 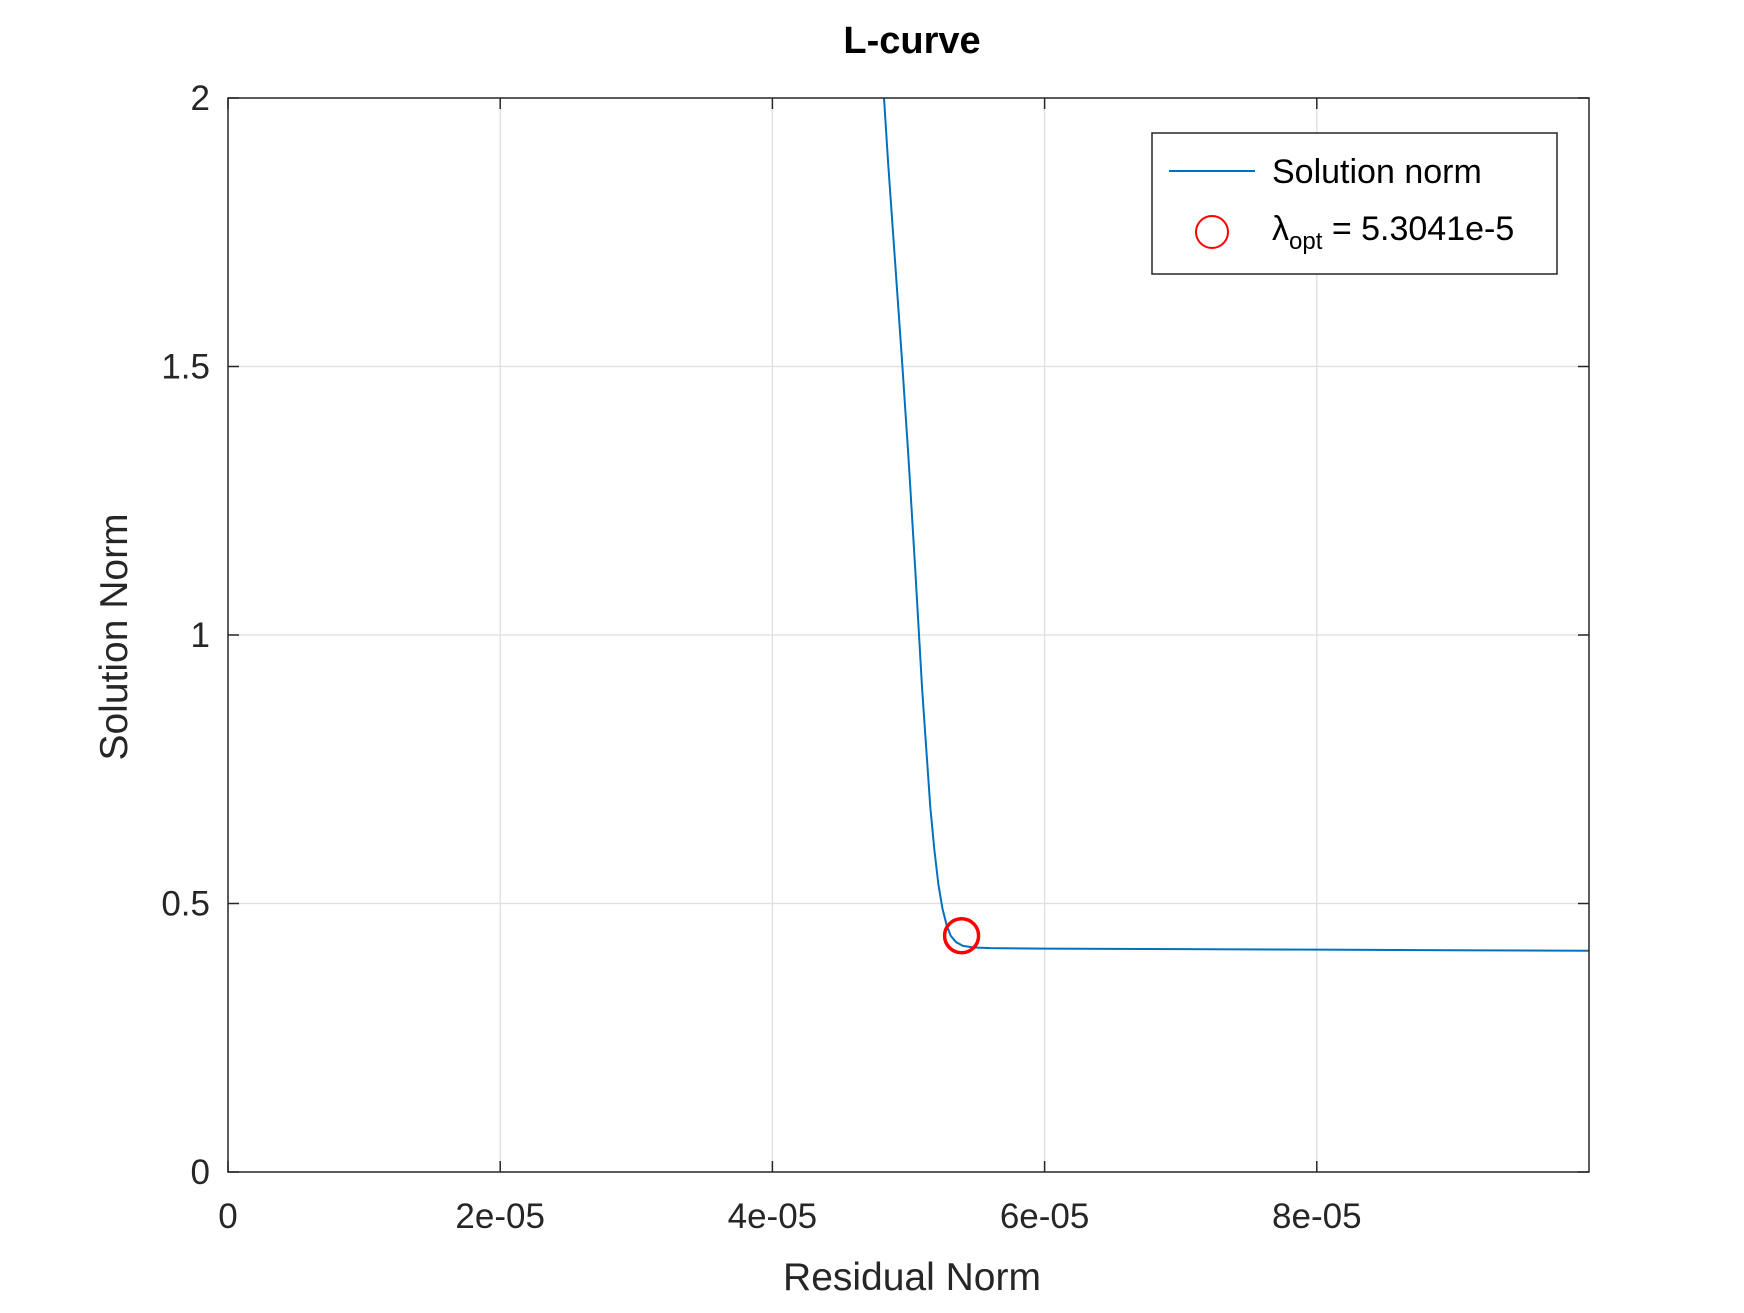 What do you see at coordinates (1045, 1216) in the screenshot?
I see `x-tick-label-3: 6e-05` at bounding box center [1045, 1216].